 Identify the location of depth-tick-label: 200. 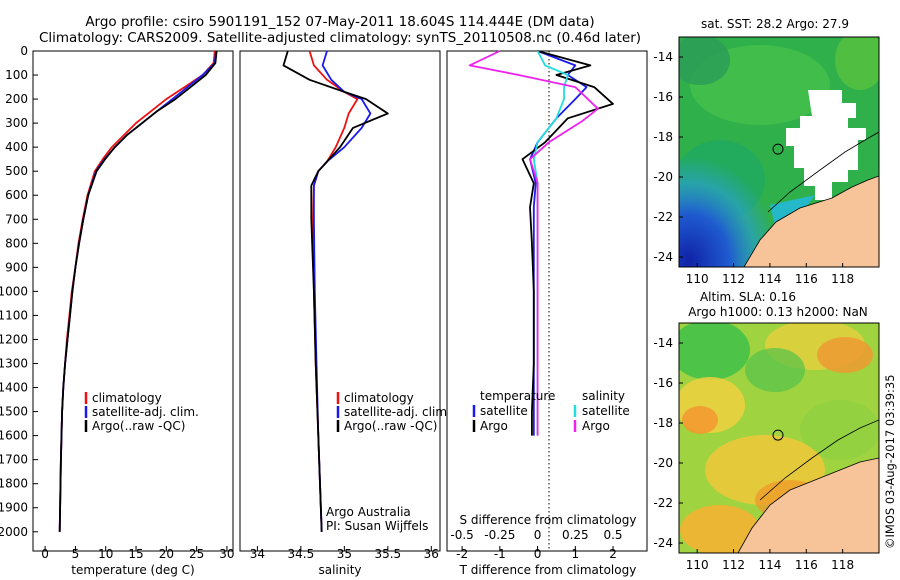
(16, 99).